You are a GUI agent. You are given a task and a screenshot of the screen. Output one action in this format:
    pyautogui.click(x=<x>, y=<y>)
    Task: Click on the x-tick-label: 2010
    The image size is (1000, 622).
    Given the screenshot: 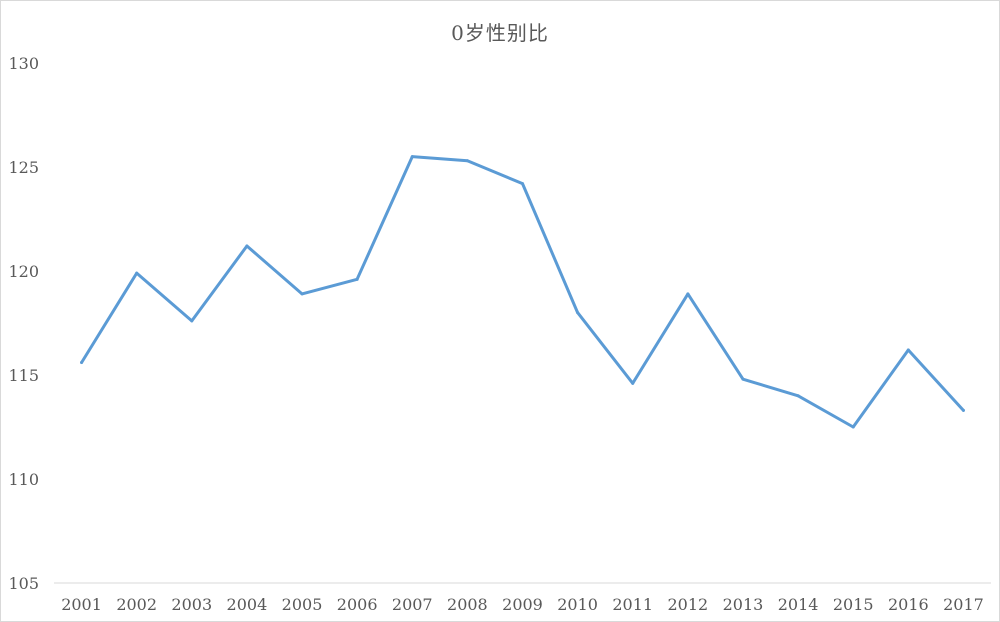 What is the action you would take?
    pyautogui.click(x=577, y=604)
    